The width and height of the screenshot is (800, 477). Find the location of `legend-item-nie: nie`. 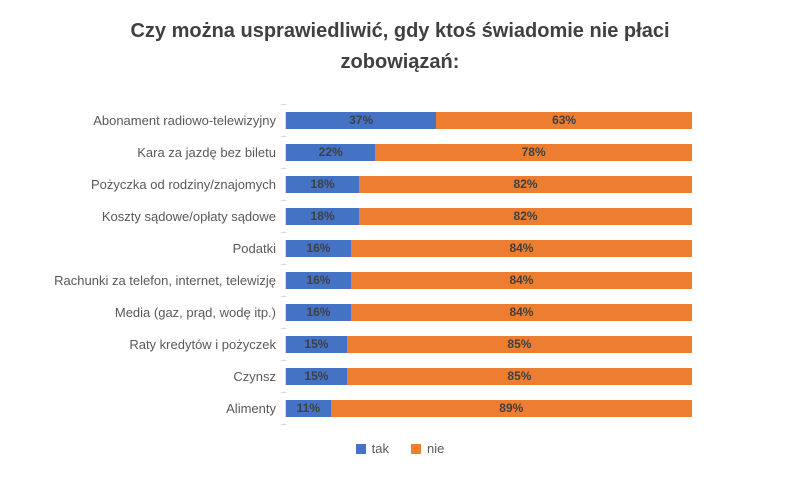

legend-item-nie: nie is located at coordinates (427, 448).